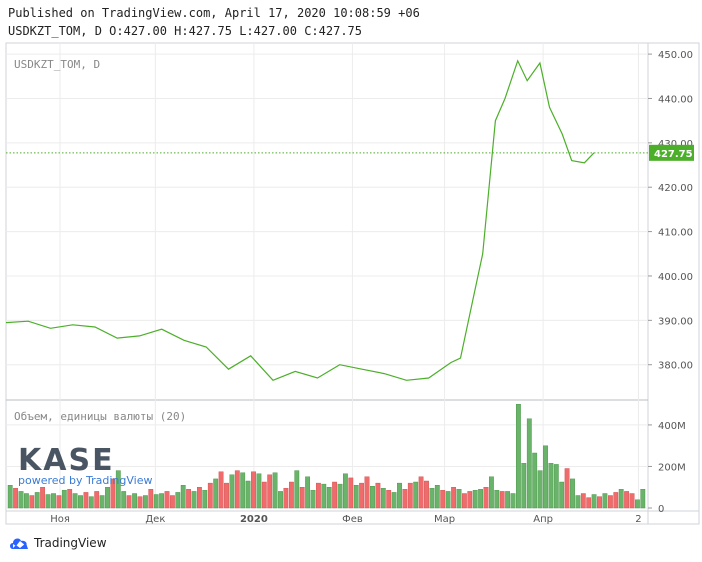 The height and width of the screenshot is (562, 702). What do you see at coordinates (60, 519) in the screenshot?
I see `x-tick-label: Ноя` at bounding box center [60, 519].